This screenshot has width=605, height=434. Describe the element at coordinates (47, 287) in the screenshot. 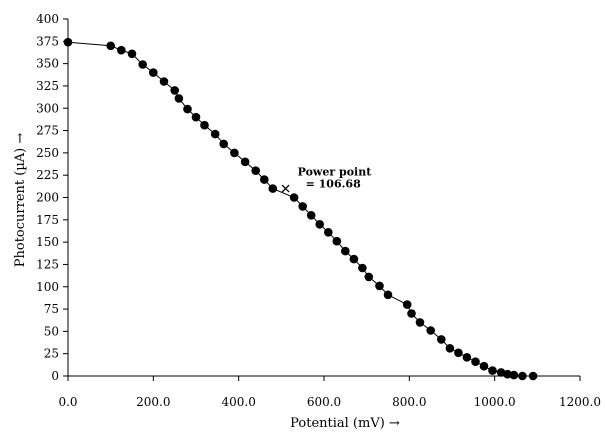

I see `y-tick-label: 100` at that location.